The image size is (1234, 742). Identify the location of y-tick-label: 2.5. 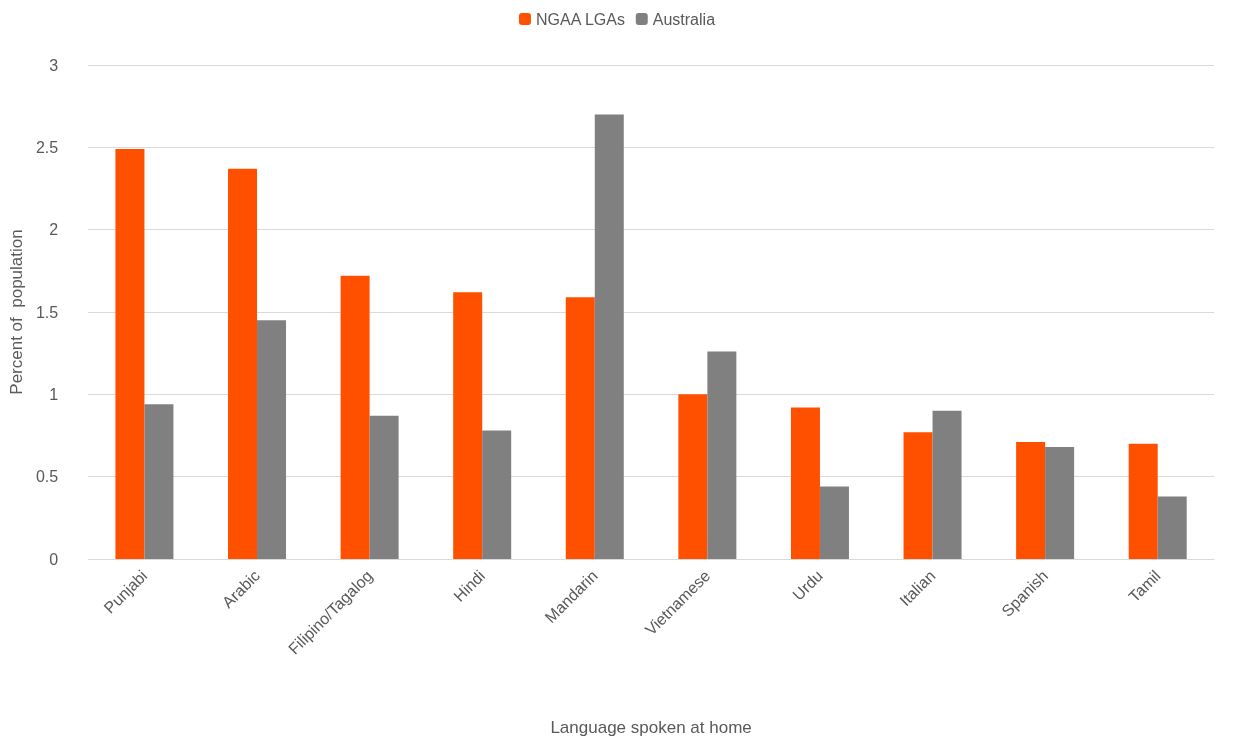
(47, 147).